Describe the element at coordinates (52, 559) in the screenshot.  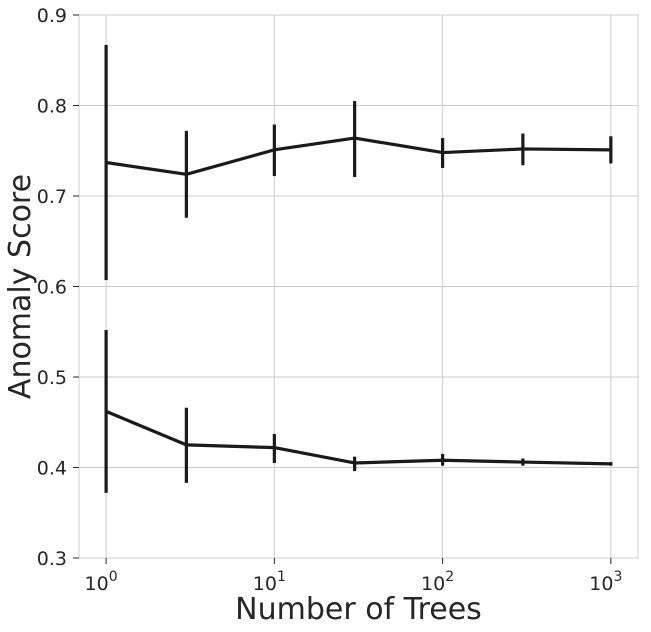
I see `y-tick-label: 0.3` at that location.